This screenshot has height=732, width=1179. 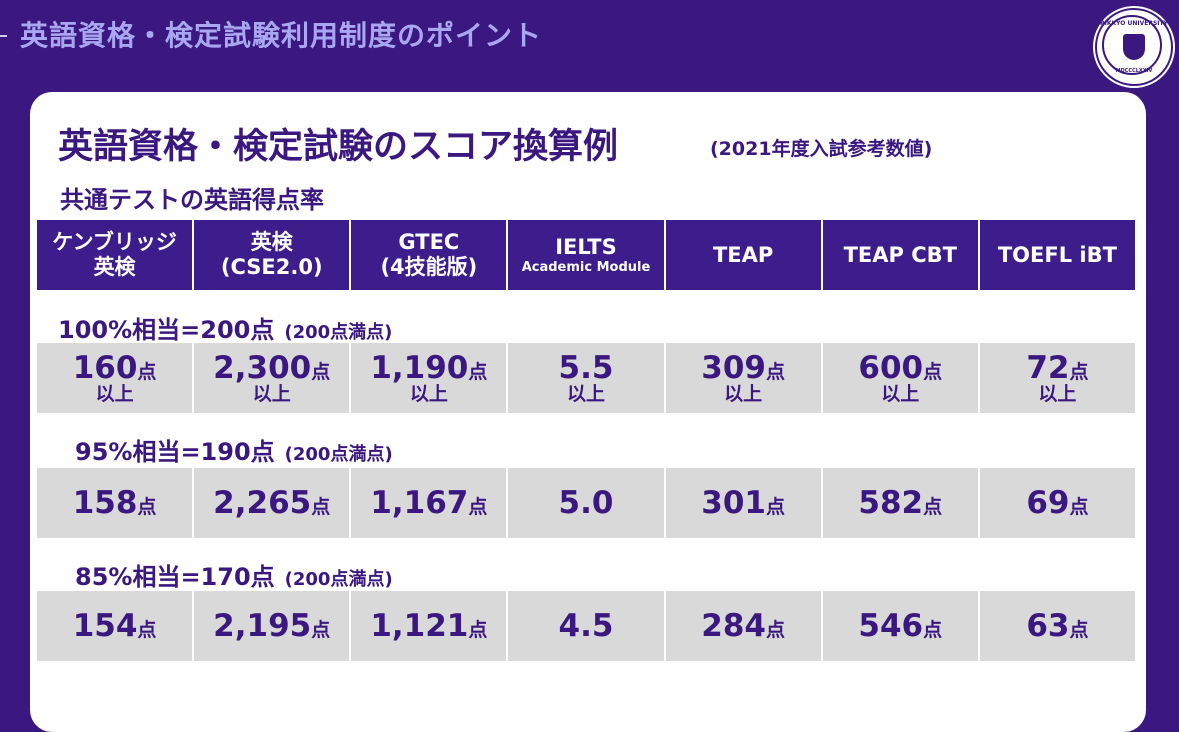 What do you see at coordinates (419, 368) in the screenshot?
I see `value: 1,190` at bounding box center [419, 368].